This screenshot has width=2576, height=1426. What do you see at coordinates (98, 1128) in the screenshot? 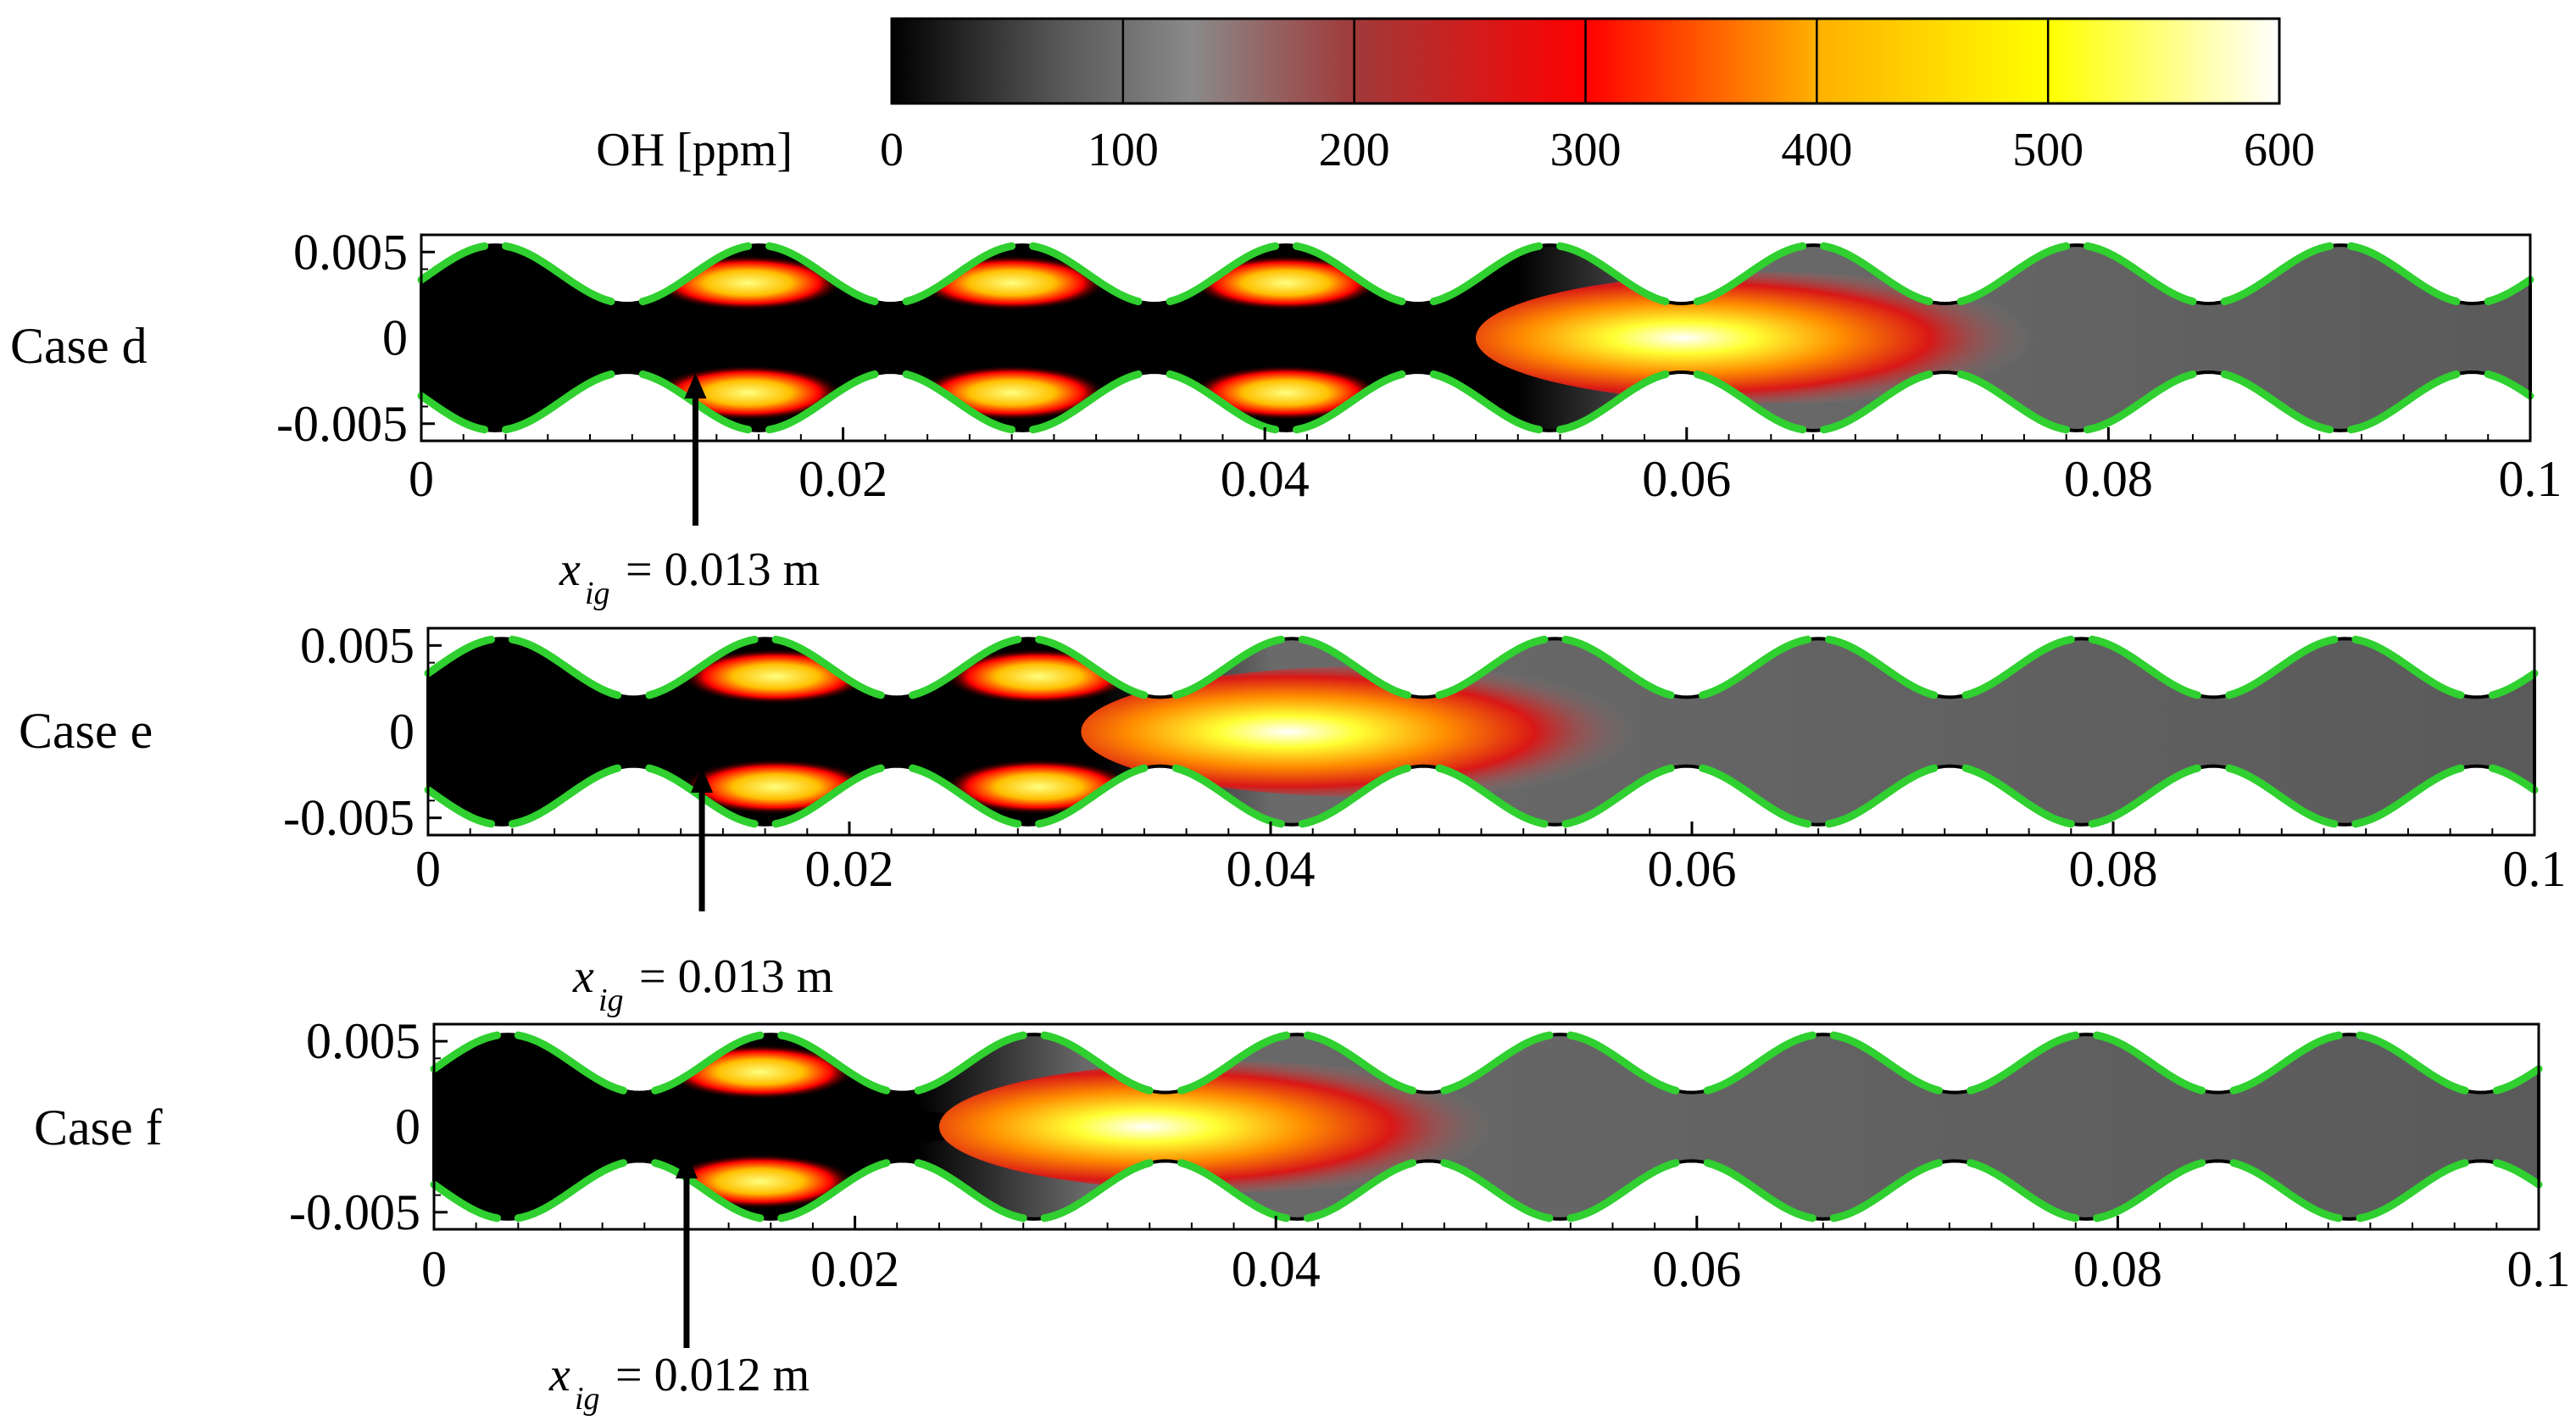
I see `case-label: Case f` at bounding box center [98, 1128].